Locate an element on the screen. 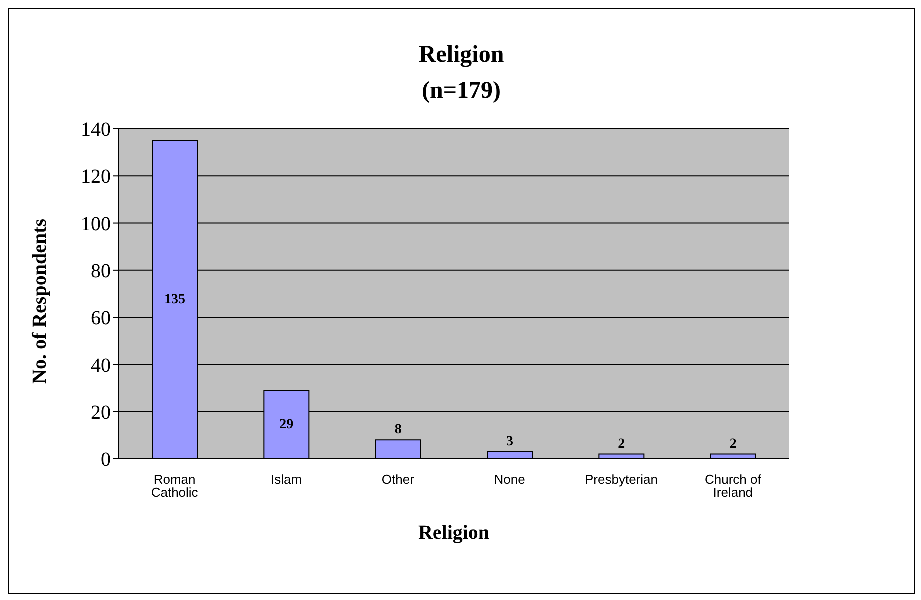 This screenshot has height=600, width=921. y-tick-label: 120 is located at coordinates (96, 177).